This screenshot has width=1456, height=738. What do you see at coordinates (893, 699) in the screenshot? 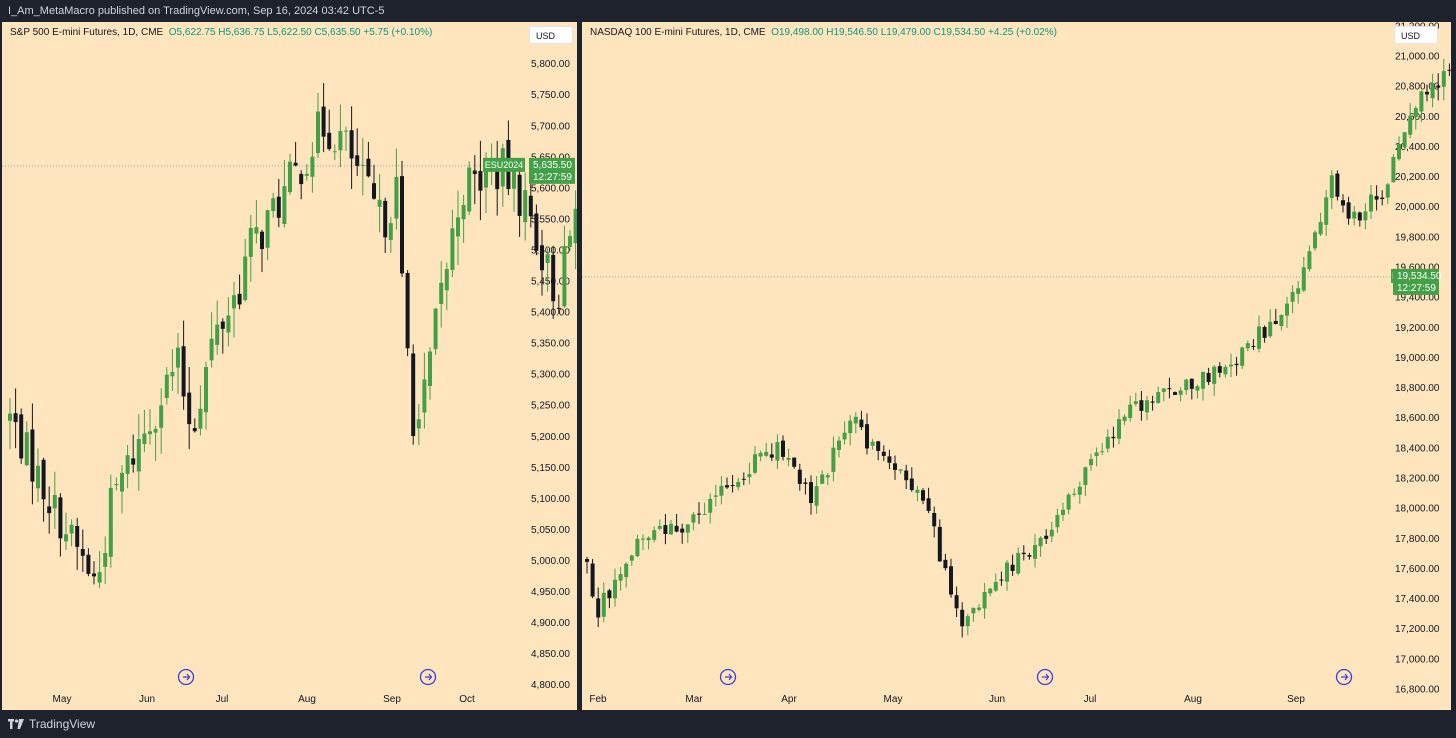
I see `x-tick-label: May` at bounding box center [893, 699].